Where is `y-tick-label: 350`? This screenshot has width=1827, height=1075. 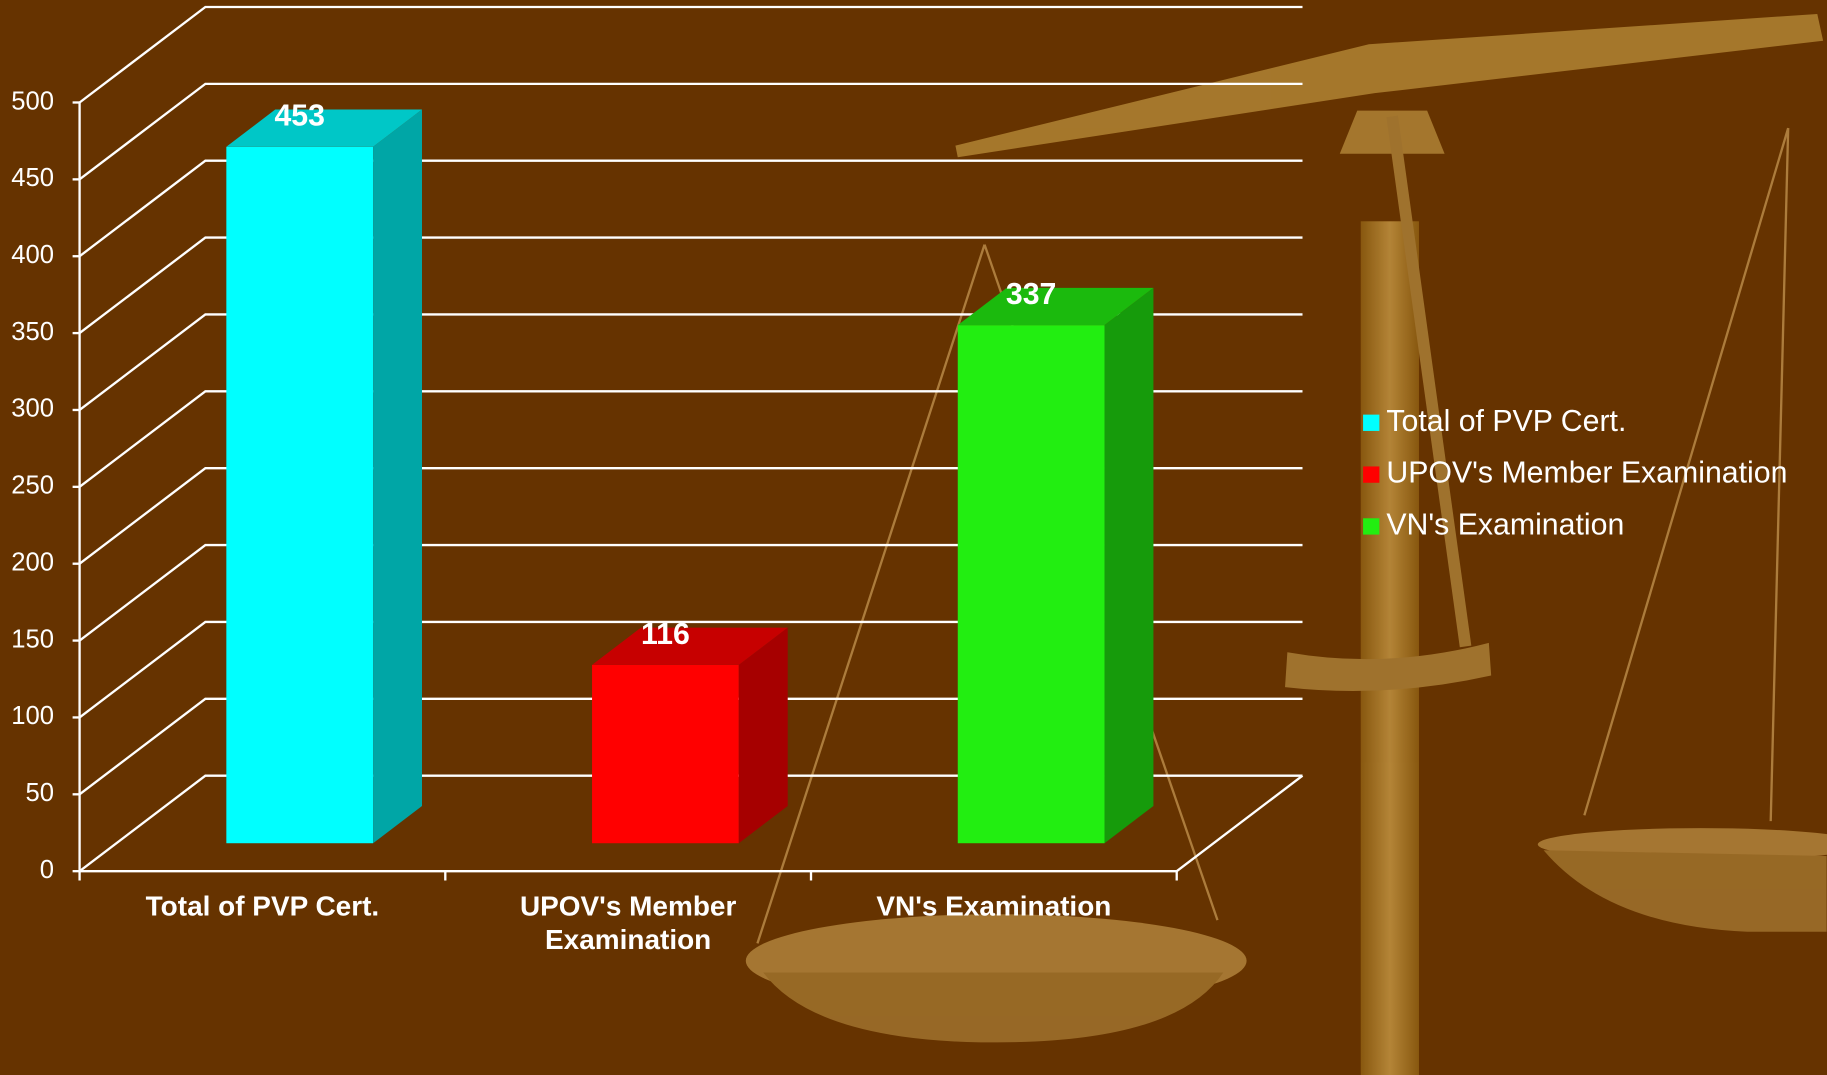
y-tick-label: 350 is located at coordinates (32, 332).